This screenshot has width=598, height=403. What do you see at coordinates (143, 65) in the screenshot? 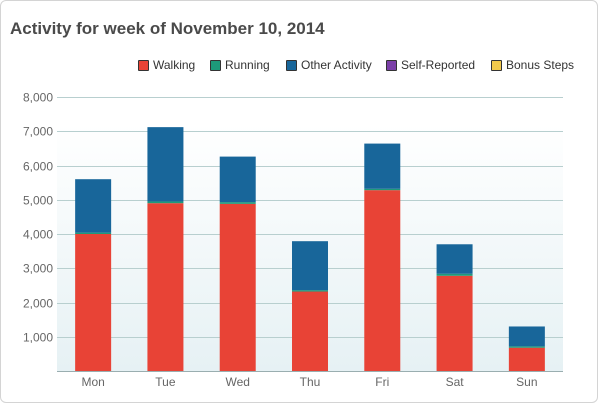
I see `legend-swatch-walking` at bounding box center [143, 65].